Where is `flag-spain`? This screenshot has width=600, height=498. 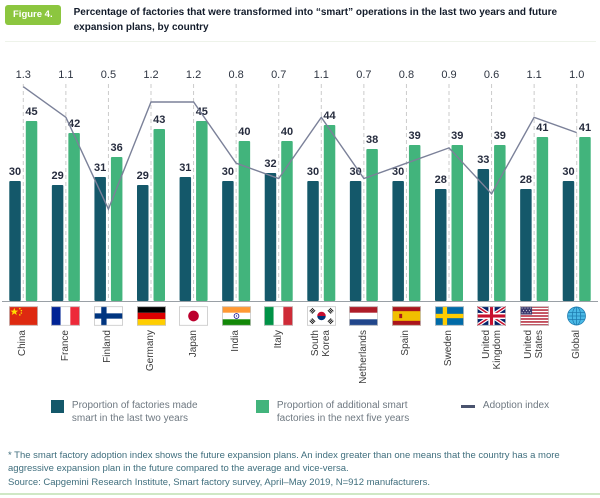
flag-spain is located at coordinates (406, 316).